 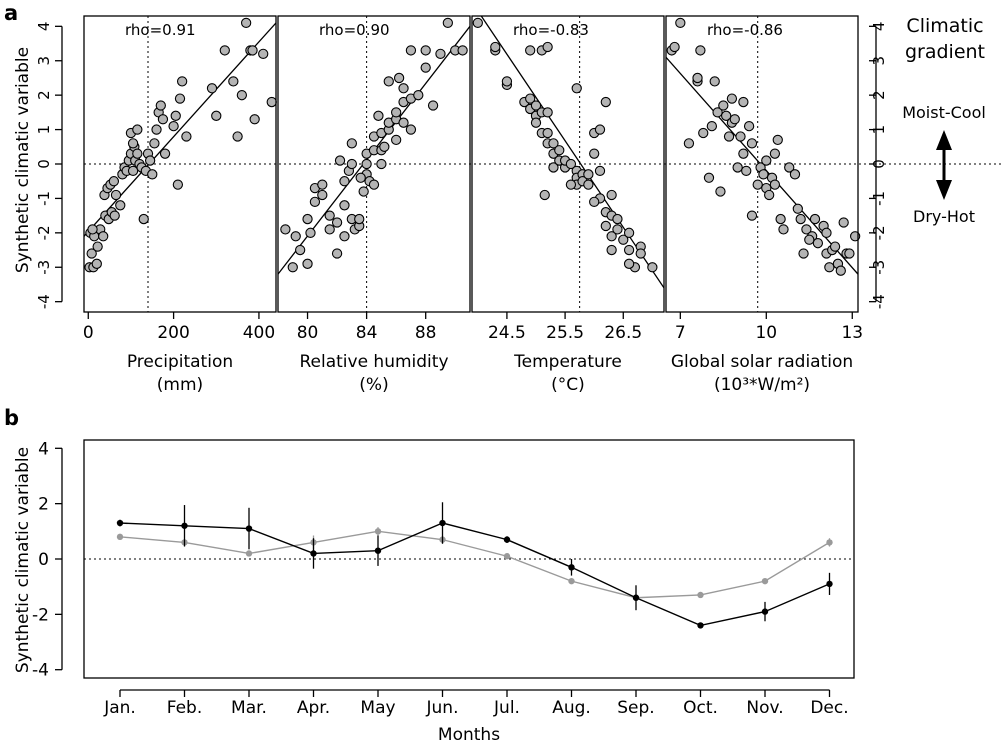 What do you see at coordinates (180, 385) in the screenshot?
I see `x-axis-unit-label: (mm)` at bounding box center [180, 385].